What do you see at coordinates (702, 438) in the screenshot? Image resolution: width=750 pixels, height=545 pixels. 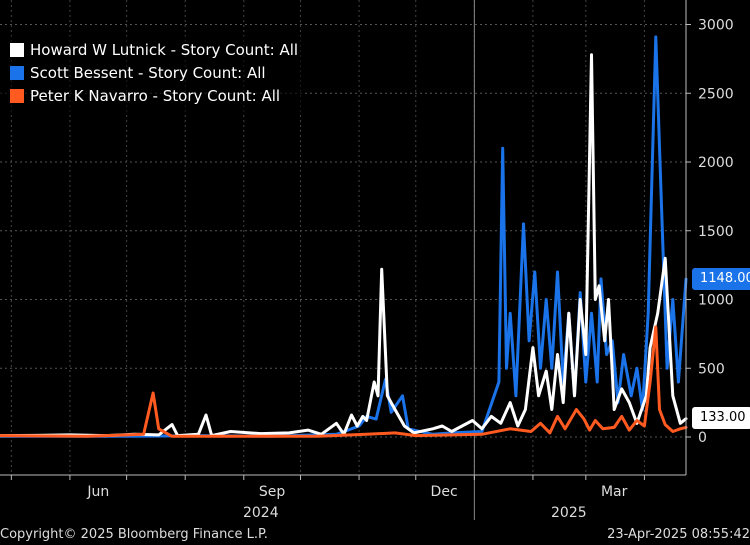 I see `y-tick-label-0: 0` at bounding box center [702, 438].